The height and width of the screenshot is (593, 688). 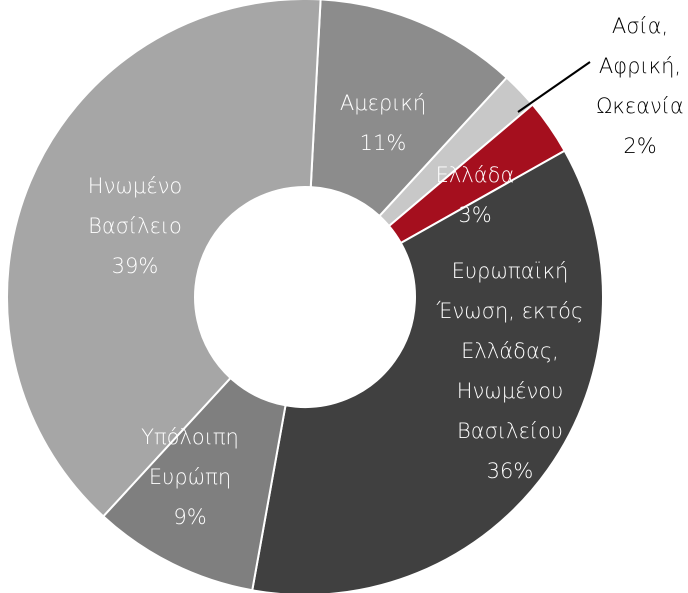 What do you see at coordinates (510, 471) in the screenshot?
I see `value-label: 36%` at bounding box center [510, 471].